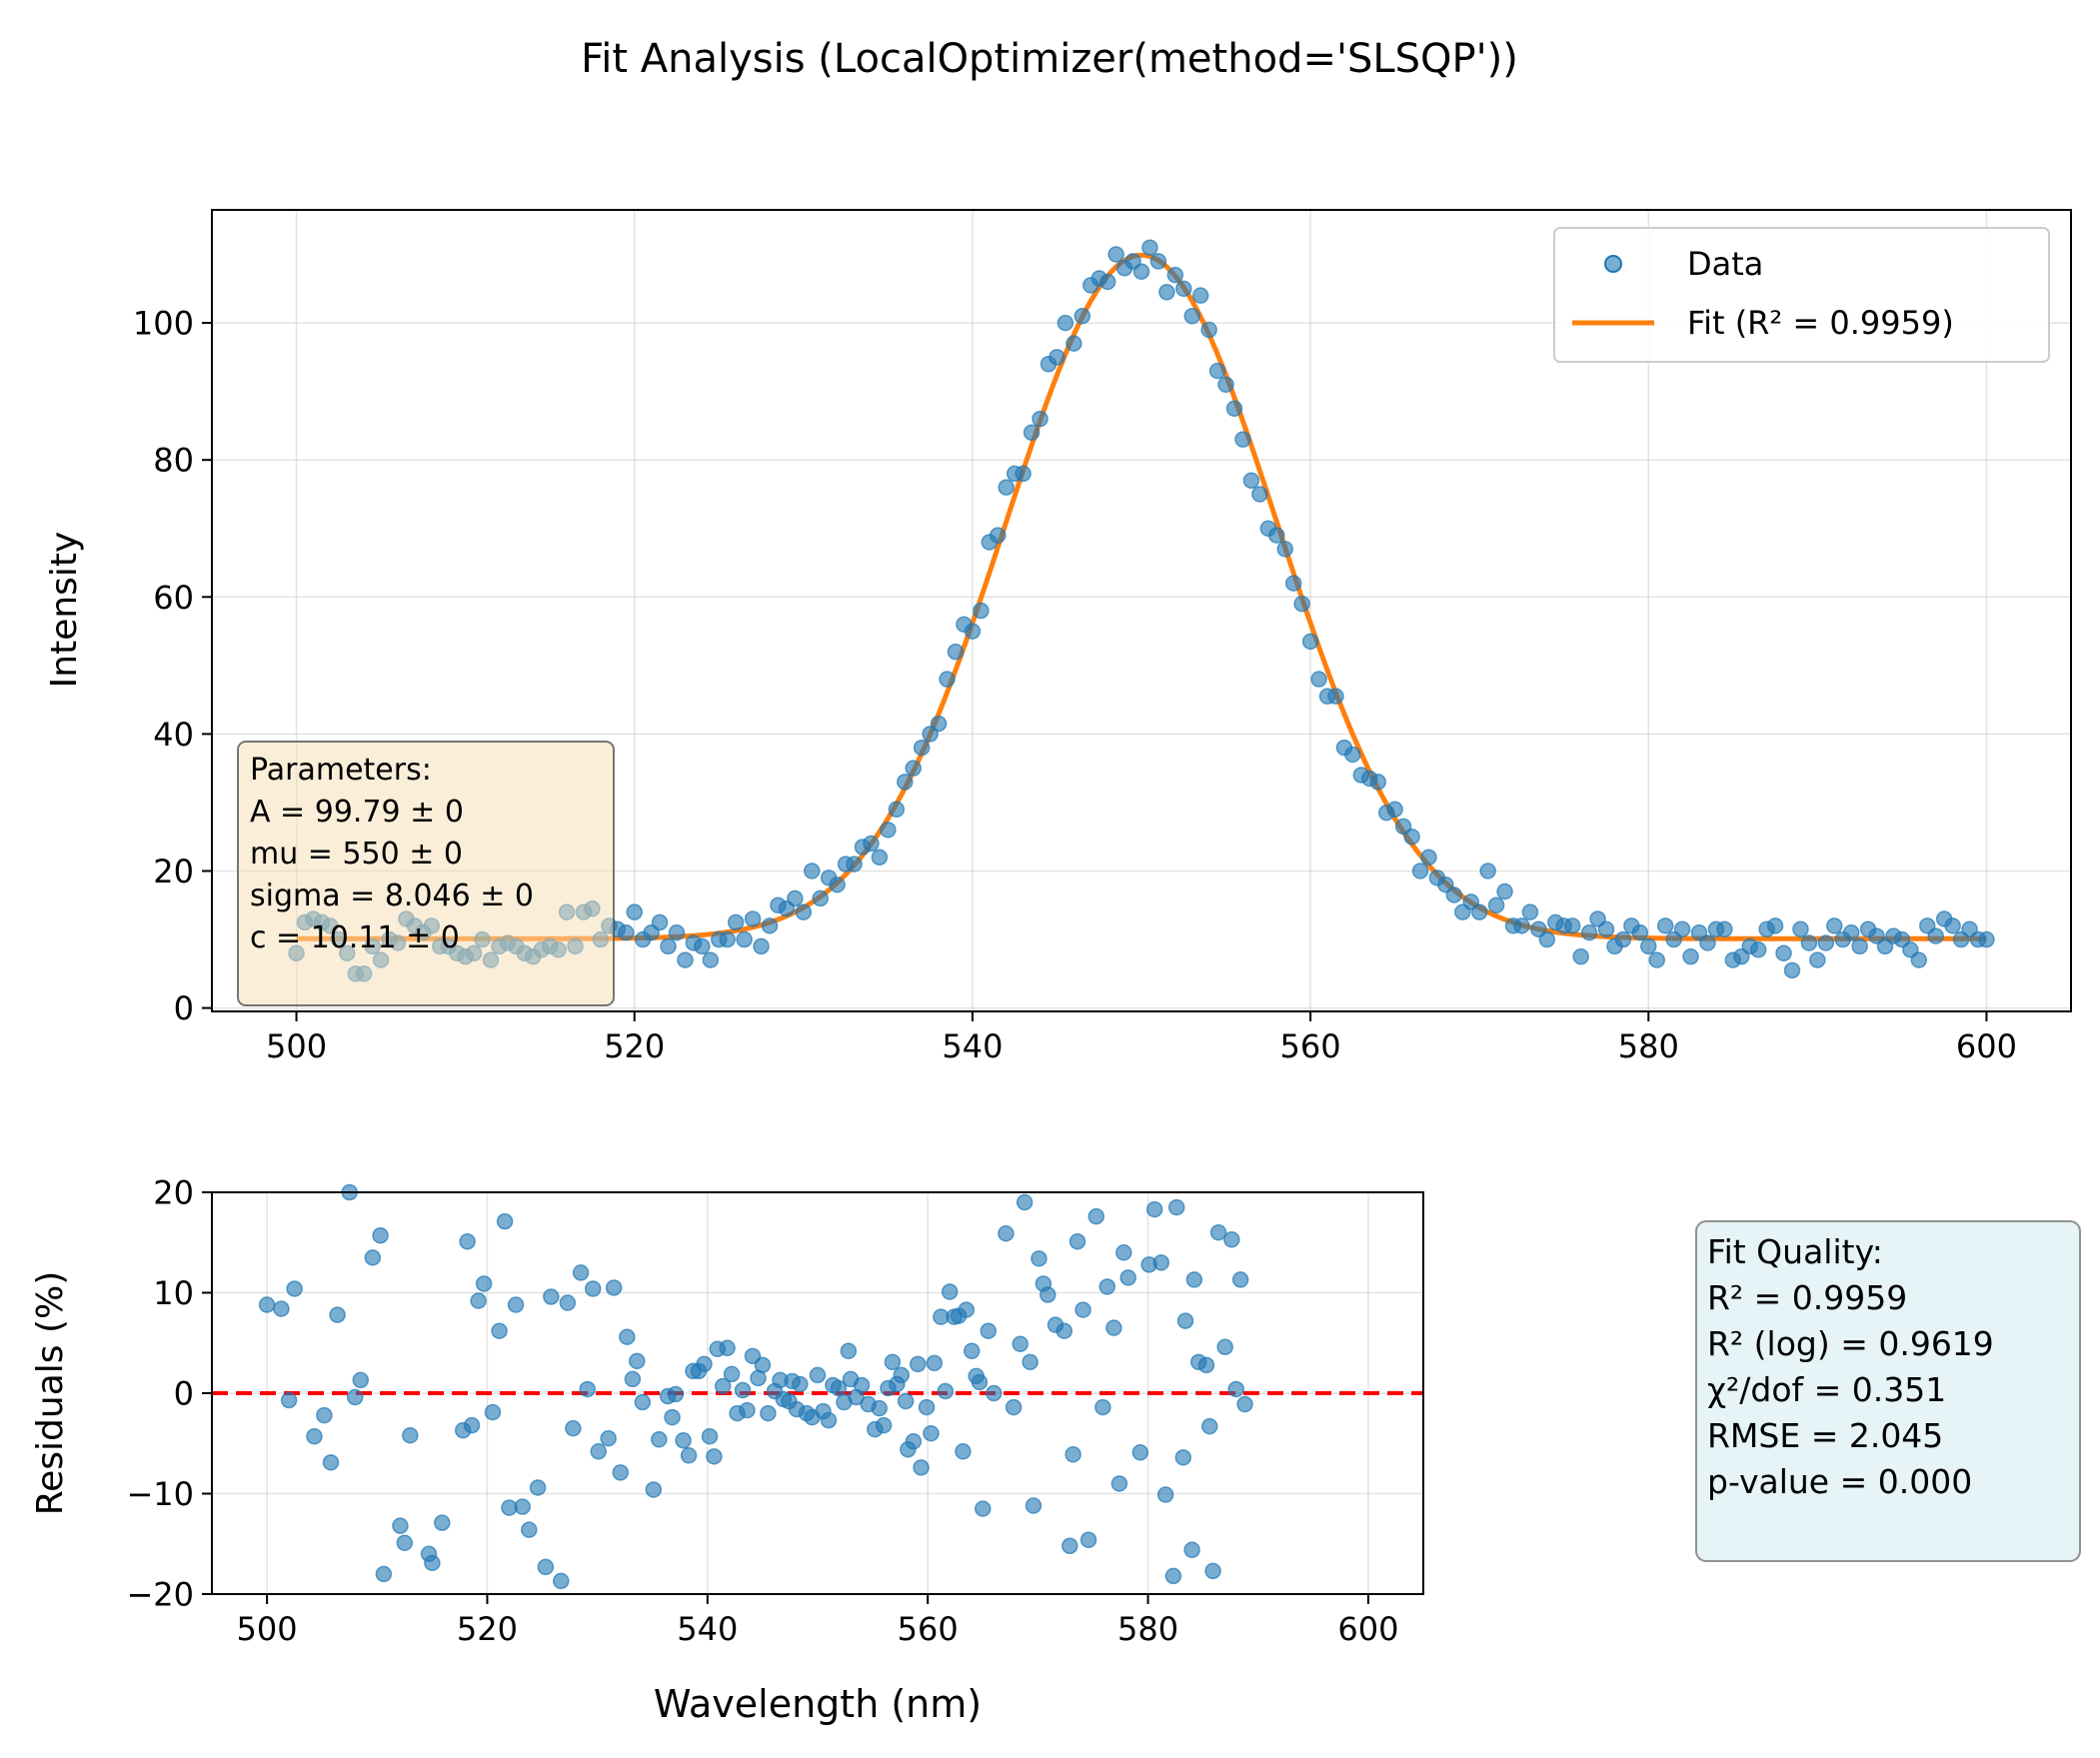 Image resolution: width=2100 pixels, height=1758 pixels. I want to click on residuals-y-tick-label: −10, so click(160, 1494).